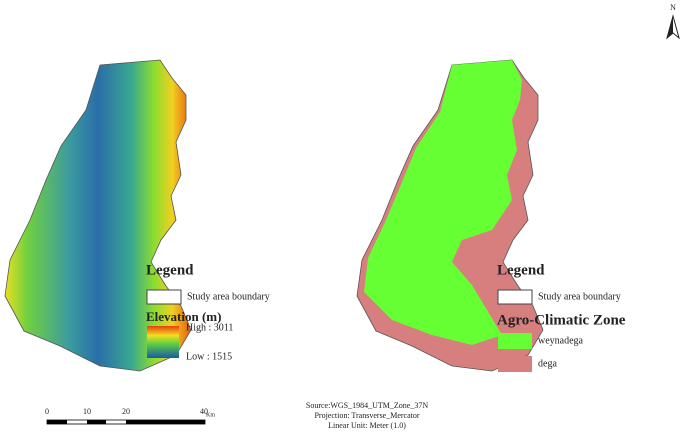  What do you see at coordinates (209, 356) in the screenshot?
I see `legend-label: Low : 1515` at bounding box center [209, 356].